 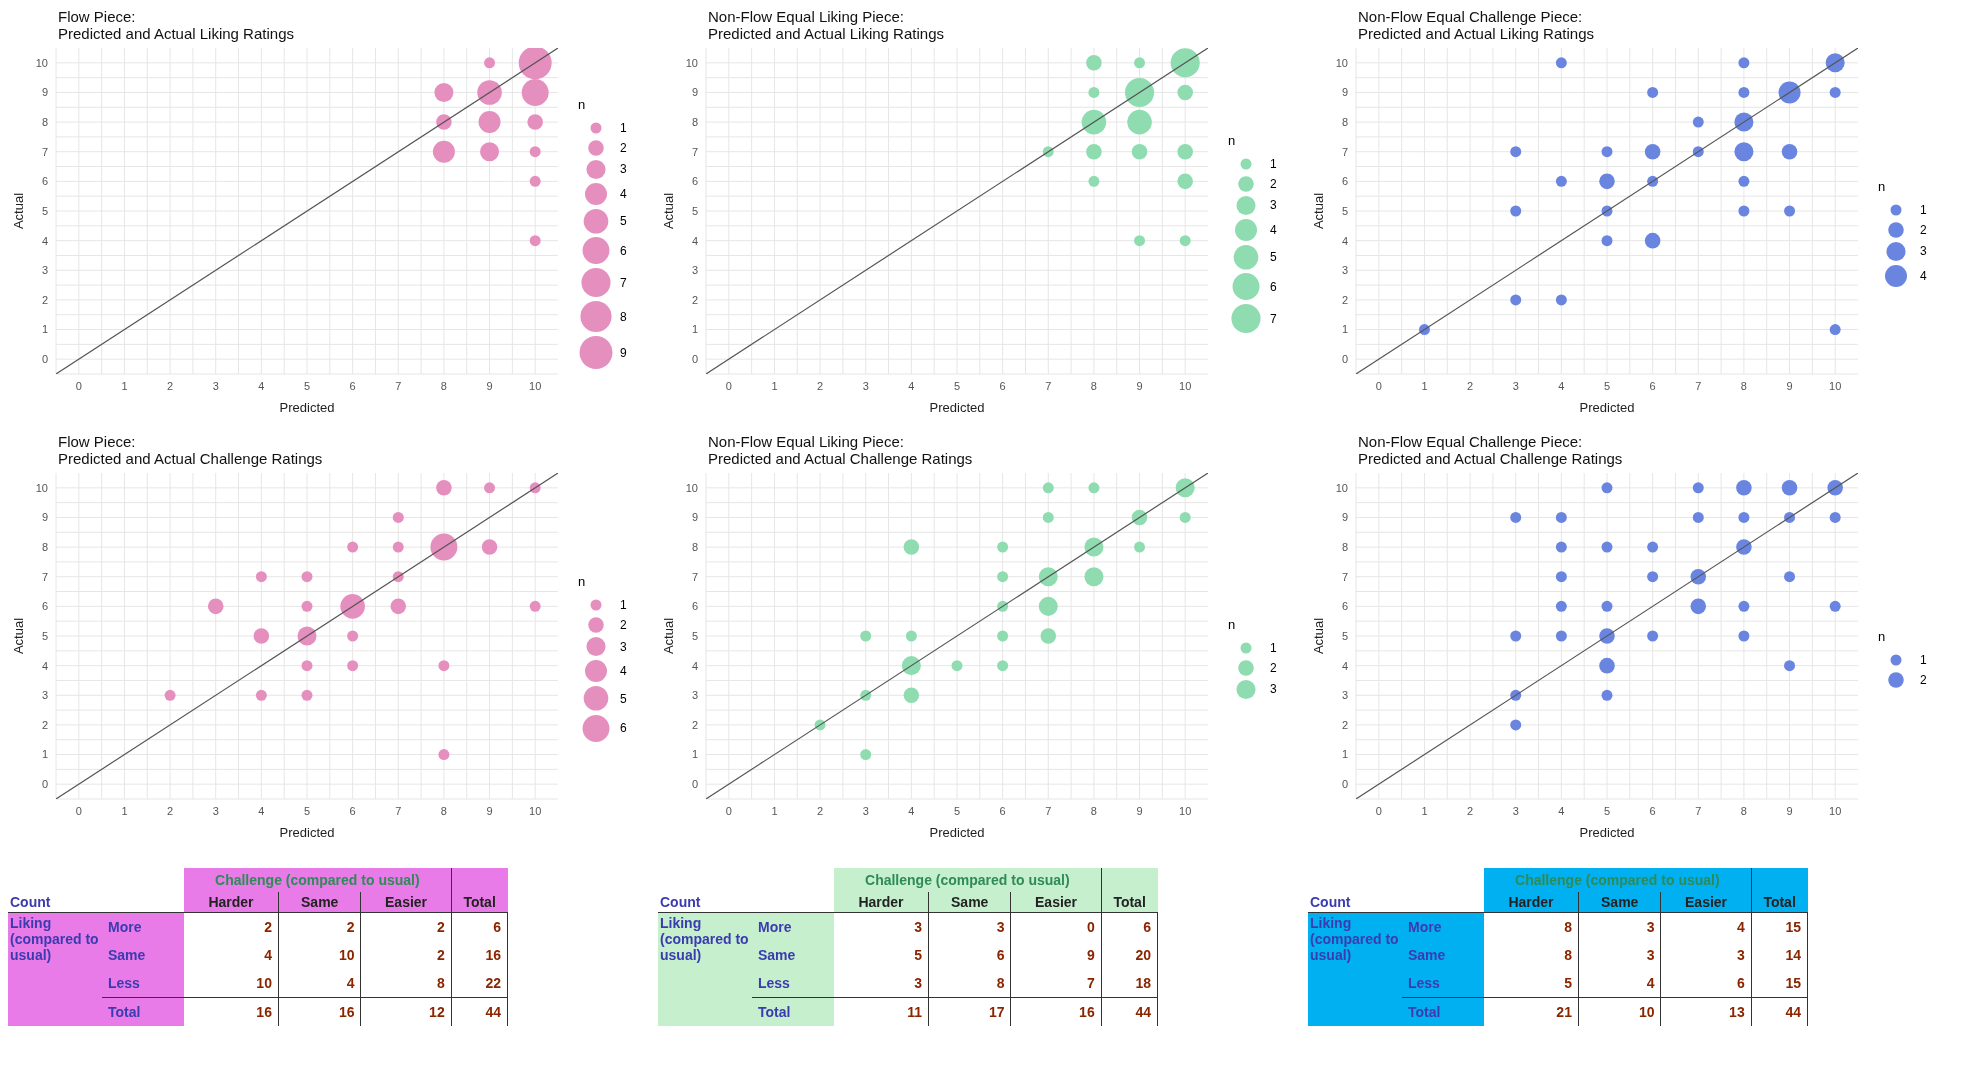 I want to click on data-label: 18, so click(x=1129, y=983).